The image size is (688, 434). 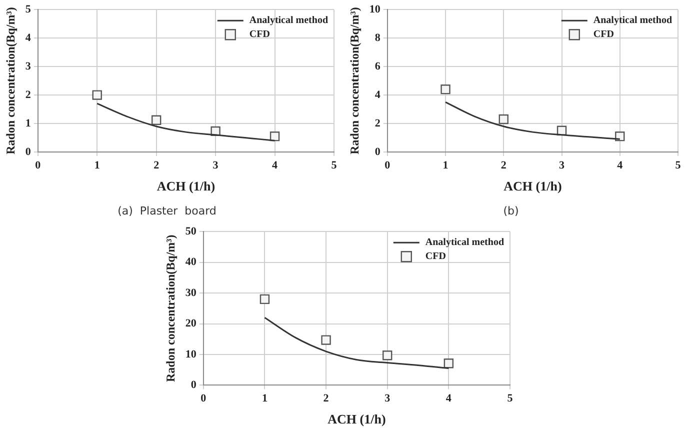 I want to click on y-tick-label: 20, so click(x=191, y=324).